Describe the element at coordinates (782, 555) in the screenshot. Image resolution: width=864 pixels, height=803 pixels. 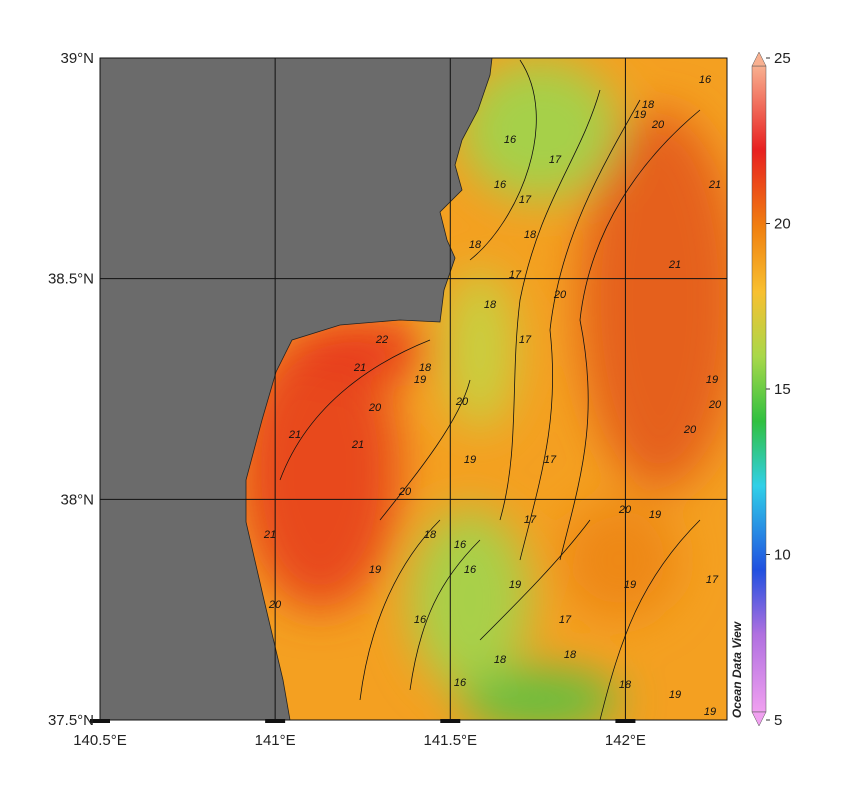
I see `colorbar-tick-label: 10` at that location.